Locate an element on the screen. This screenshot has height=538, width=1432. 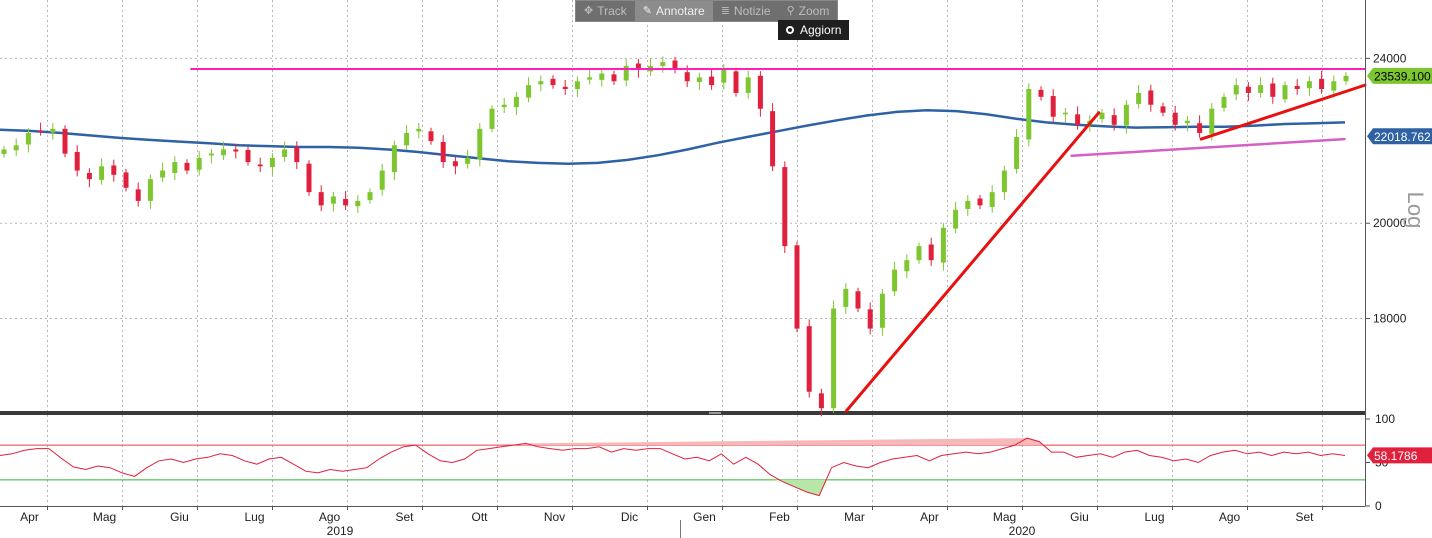
track-button: ✥ Track is located at coordinates (605, 11).